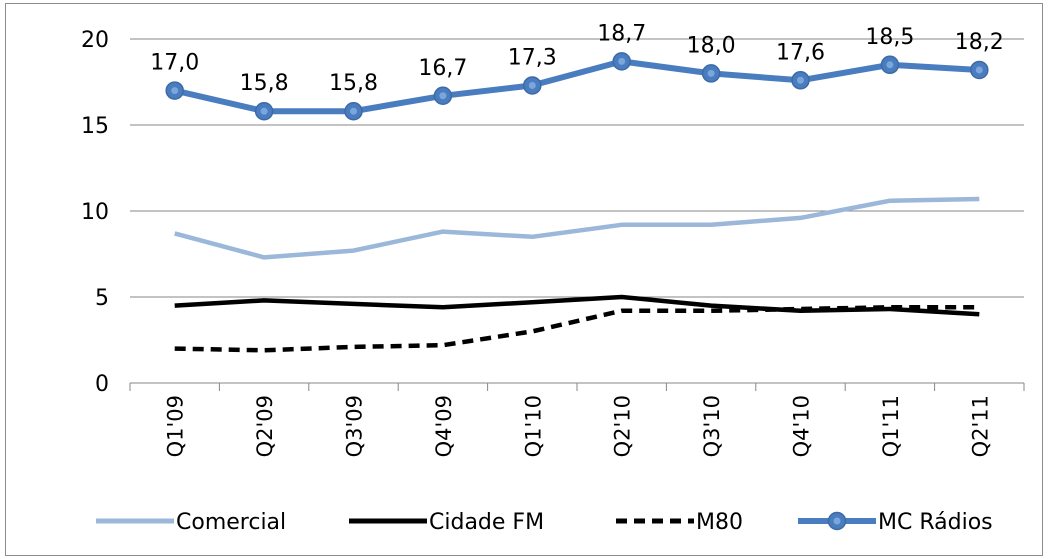 The width and height of the screenshot is (1049, 559). I want to click on data-label: 18,2, so click(979, 42).